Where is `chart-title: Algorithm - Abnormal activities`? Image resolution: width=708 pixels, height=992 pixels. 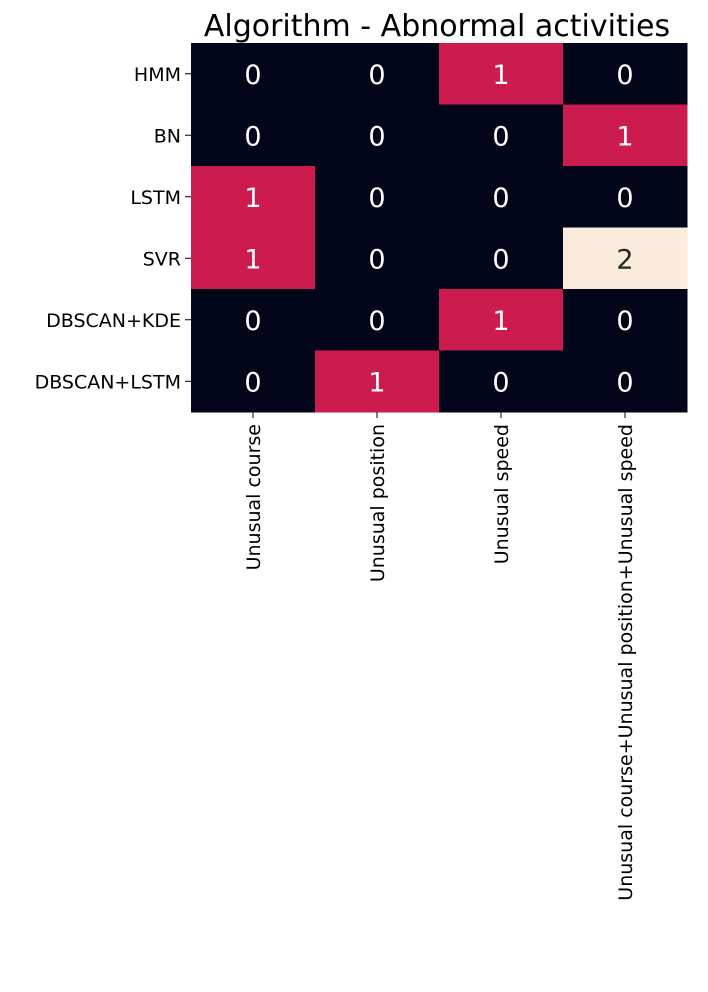 chart-title: Algorithm - Abnormal activities is located at coordinates (437, 26).